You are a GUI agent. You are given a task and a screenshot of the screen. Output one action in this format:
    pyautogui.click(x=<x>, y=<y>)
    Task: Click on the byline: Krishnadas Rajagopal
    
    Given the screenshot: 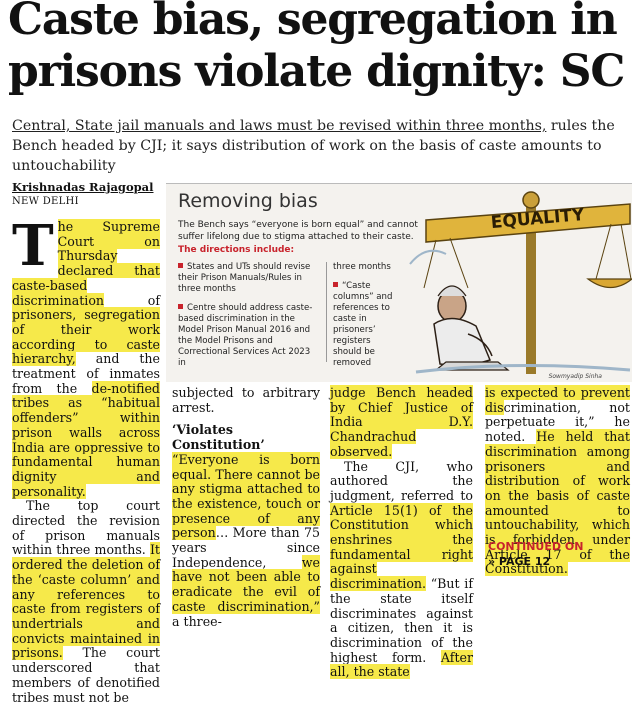 What is the action you would take?
    pyautogui.click(x=83, y=187)
    